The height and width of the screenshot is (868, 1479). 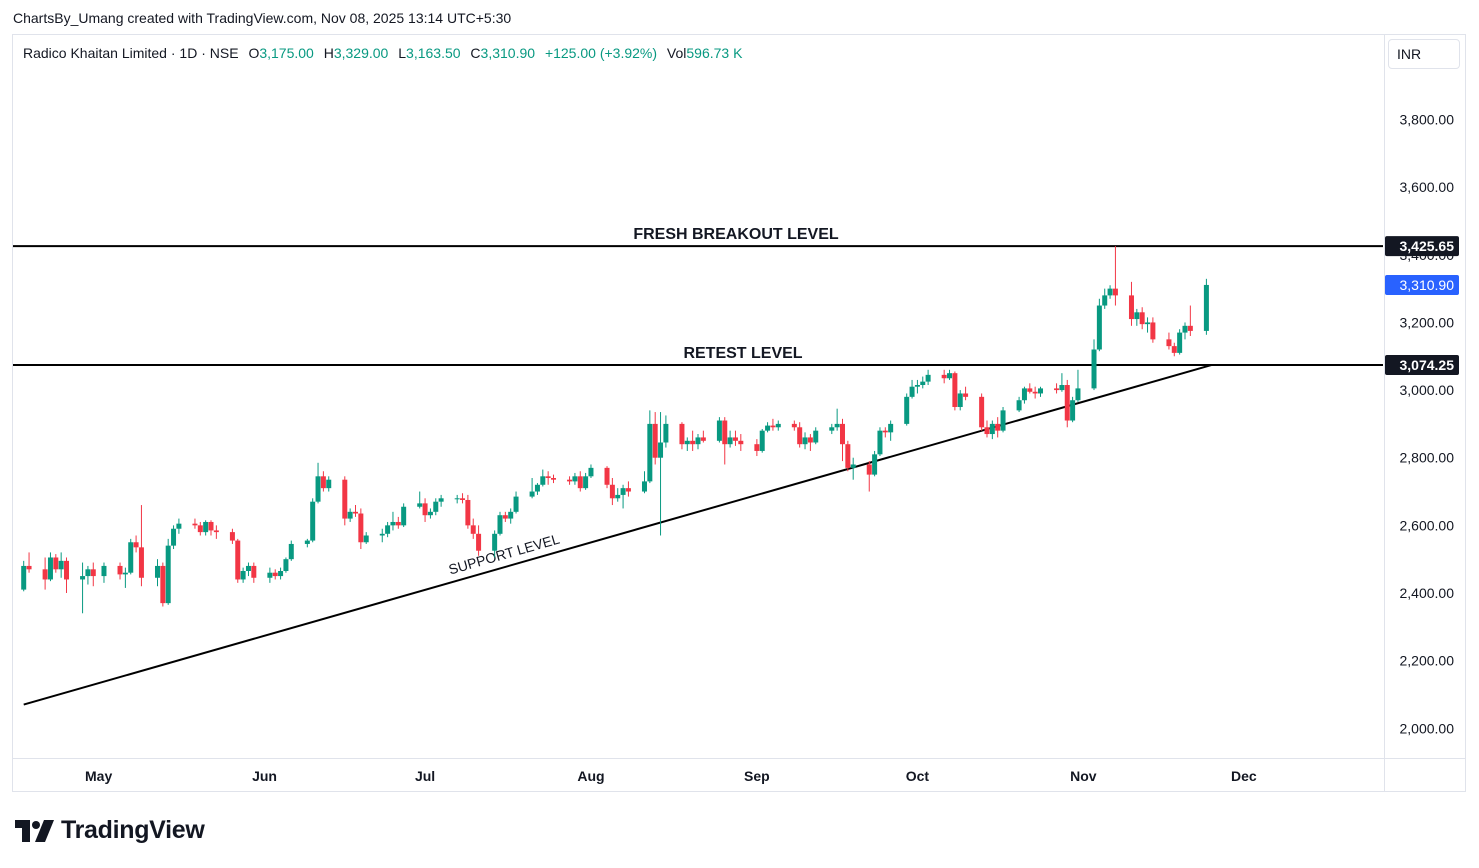 I want to click on symbol-title: Radico Khaitan Limited · 1D · NSE, so click(x=131, y=53).